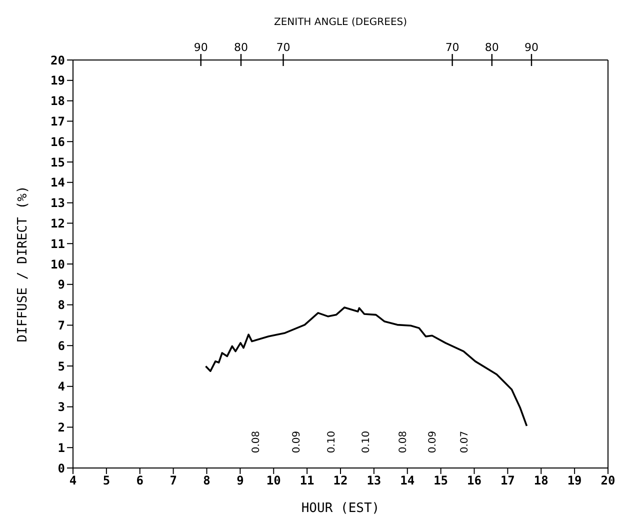 This screenshot has width=627, height=523. What do you see at coordinates (61, 345) in the screenshot?
I see `y-tick-label: 6` at bounding box center [61, 345].